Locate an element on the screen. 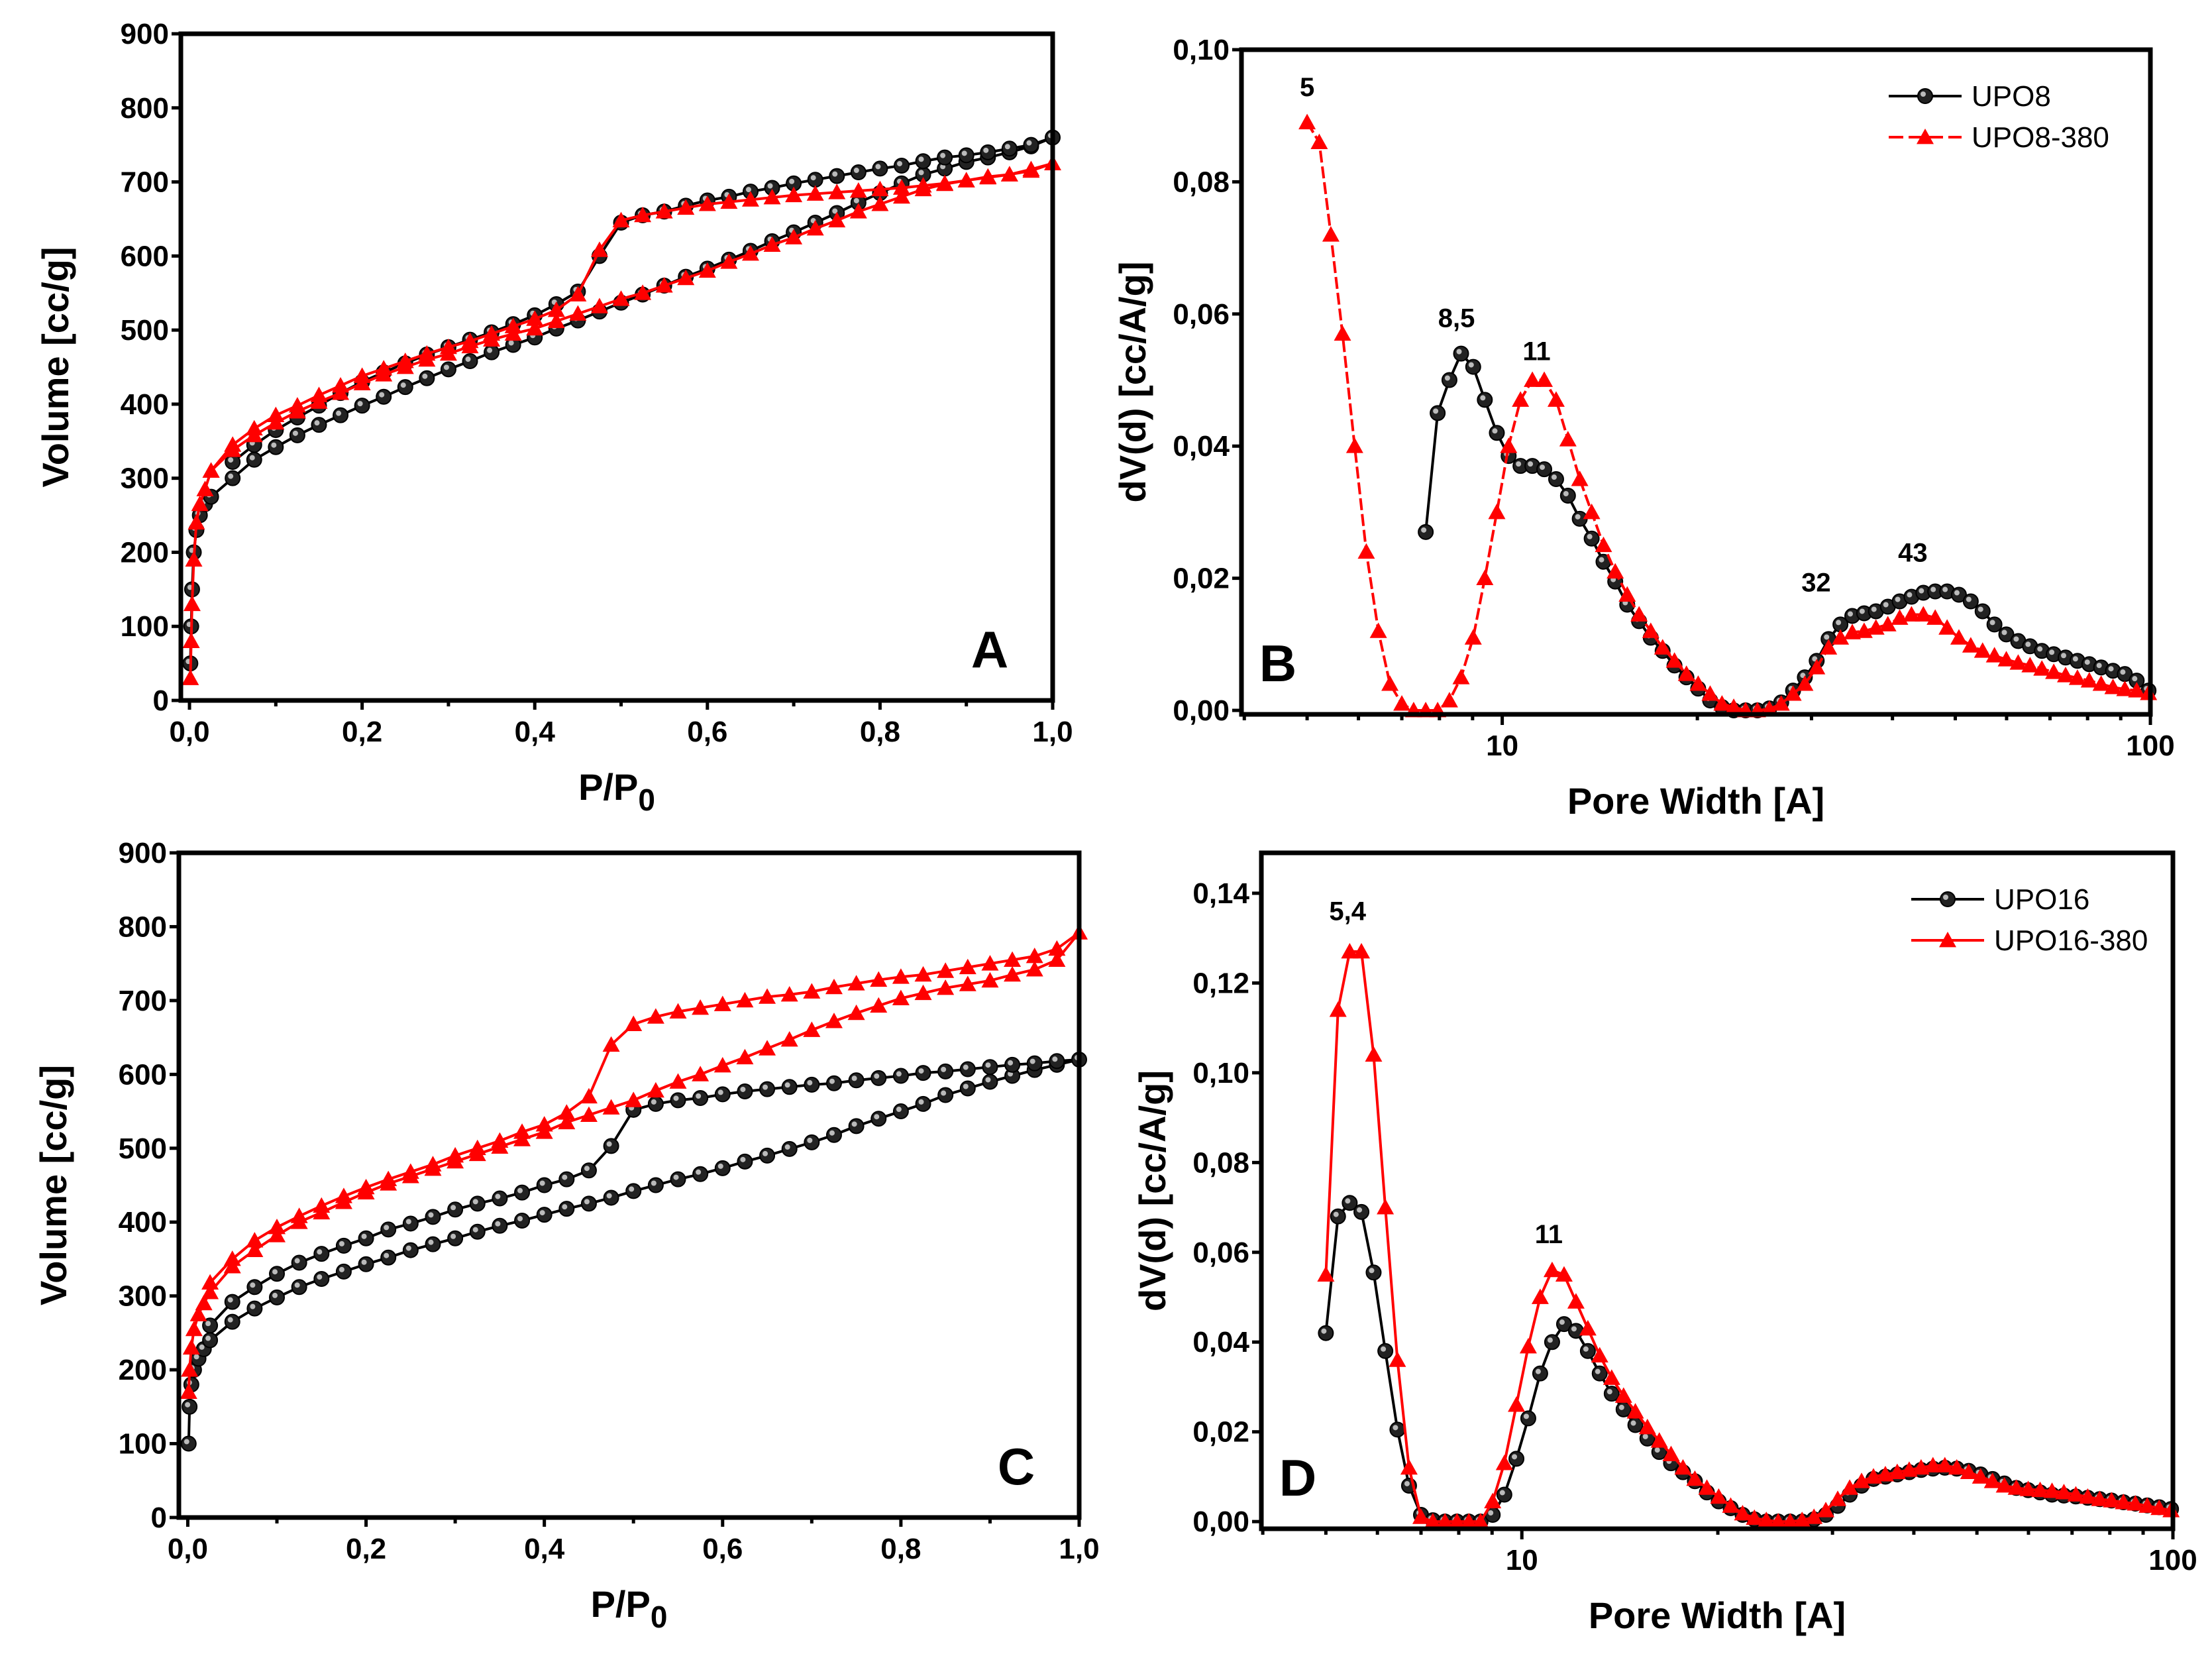  series-line is located at coordinates (634, 1161).